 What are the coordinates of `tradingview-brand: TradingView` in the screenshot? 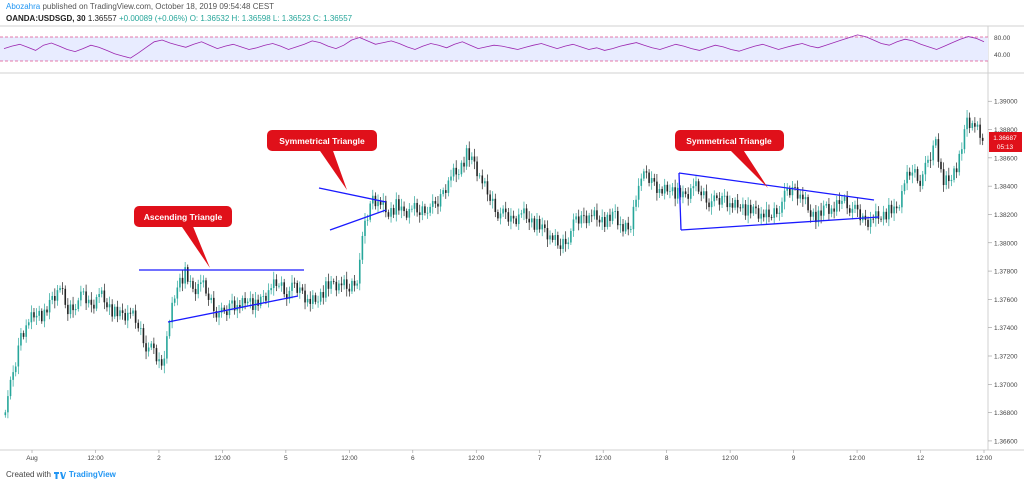 It's located at (92, 474).